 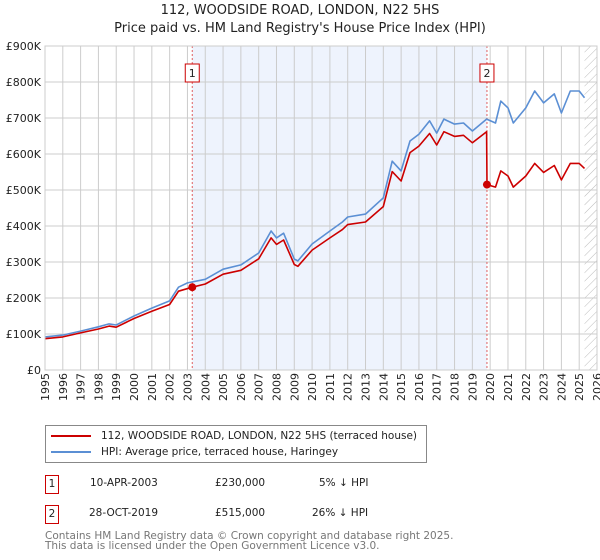 I want to click on y-tick-label: £800K, so click(x=24, y=82).